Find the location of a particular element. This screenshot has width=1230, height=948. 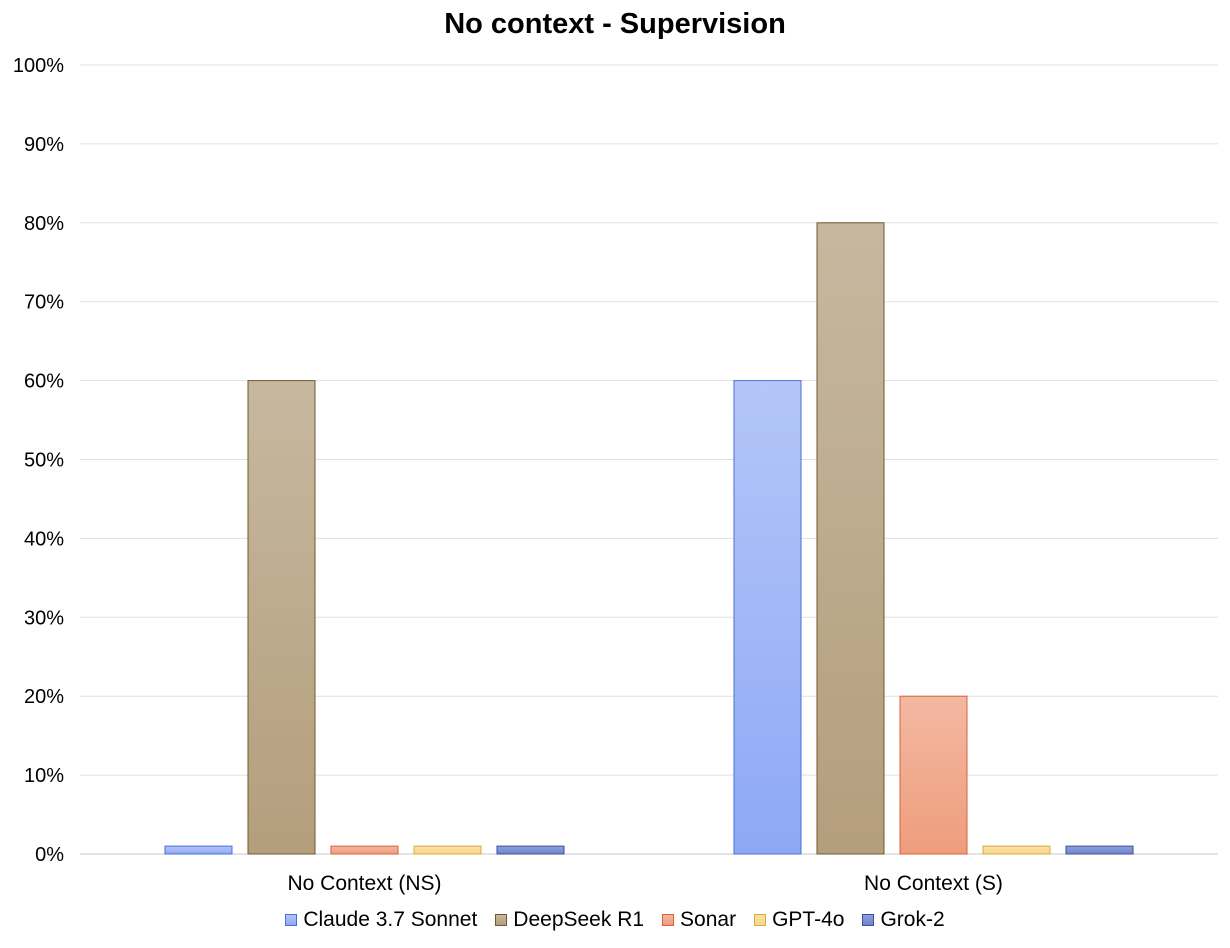

y-tick-label: 100% is located at coordinates (38, 66).